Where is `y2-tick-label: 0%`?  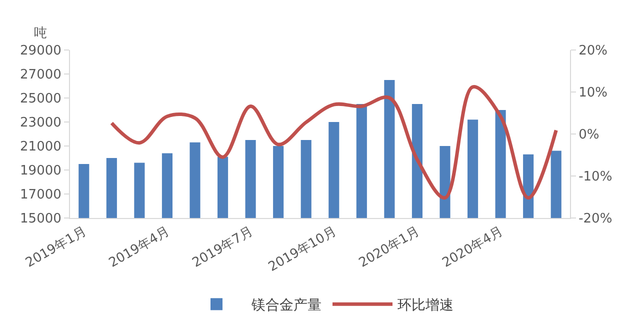 y2-tick-label: 0% is located at coordinates (589, 135).